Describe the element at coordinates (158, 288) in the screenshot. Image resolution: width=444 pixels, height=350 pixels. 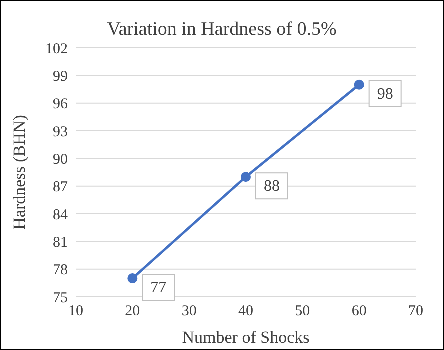
I see `data-label: 77` at that location.